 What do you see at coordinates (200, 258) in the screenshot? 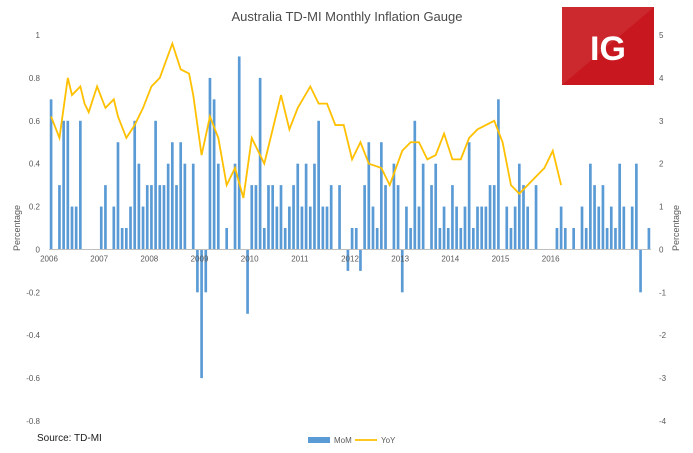
I see `year-label: 2009` at bounding box center [200, 258].